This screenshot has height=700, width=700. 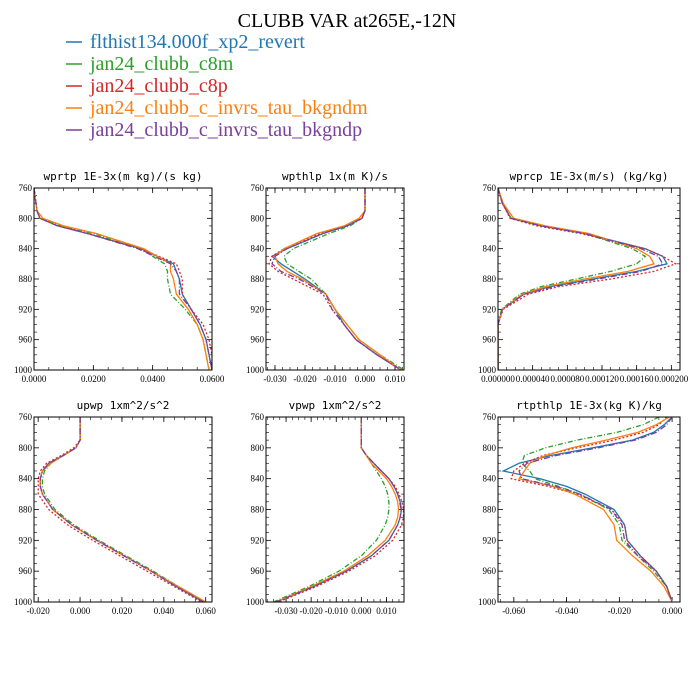 What do you see at coordinates (533, 379) in the screenshot?
I see `x-tick-label: 0.000040` at bounding box center [533, 379].